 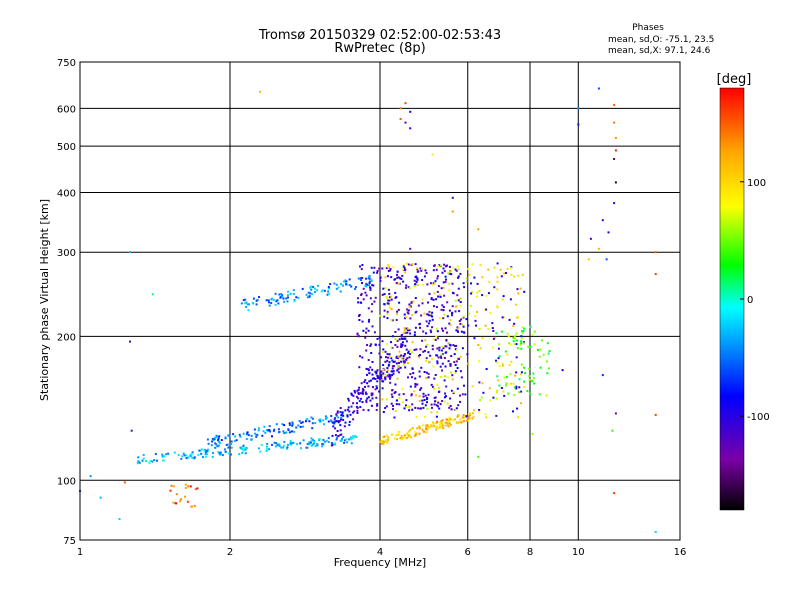 What do you see at coordinates (66, 302) in the screenshot?
I see `y-axis-ticks: 75 100 200 300 400 500 600 750` at bounding box center [66, 302].